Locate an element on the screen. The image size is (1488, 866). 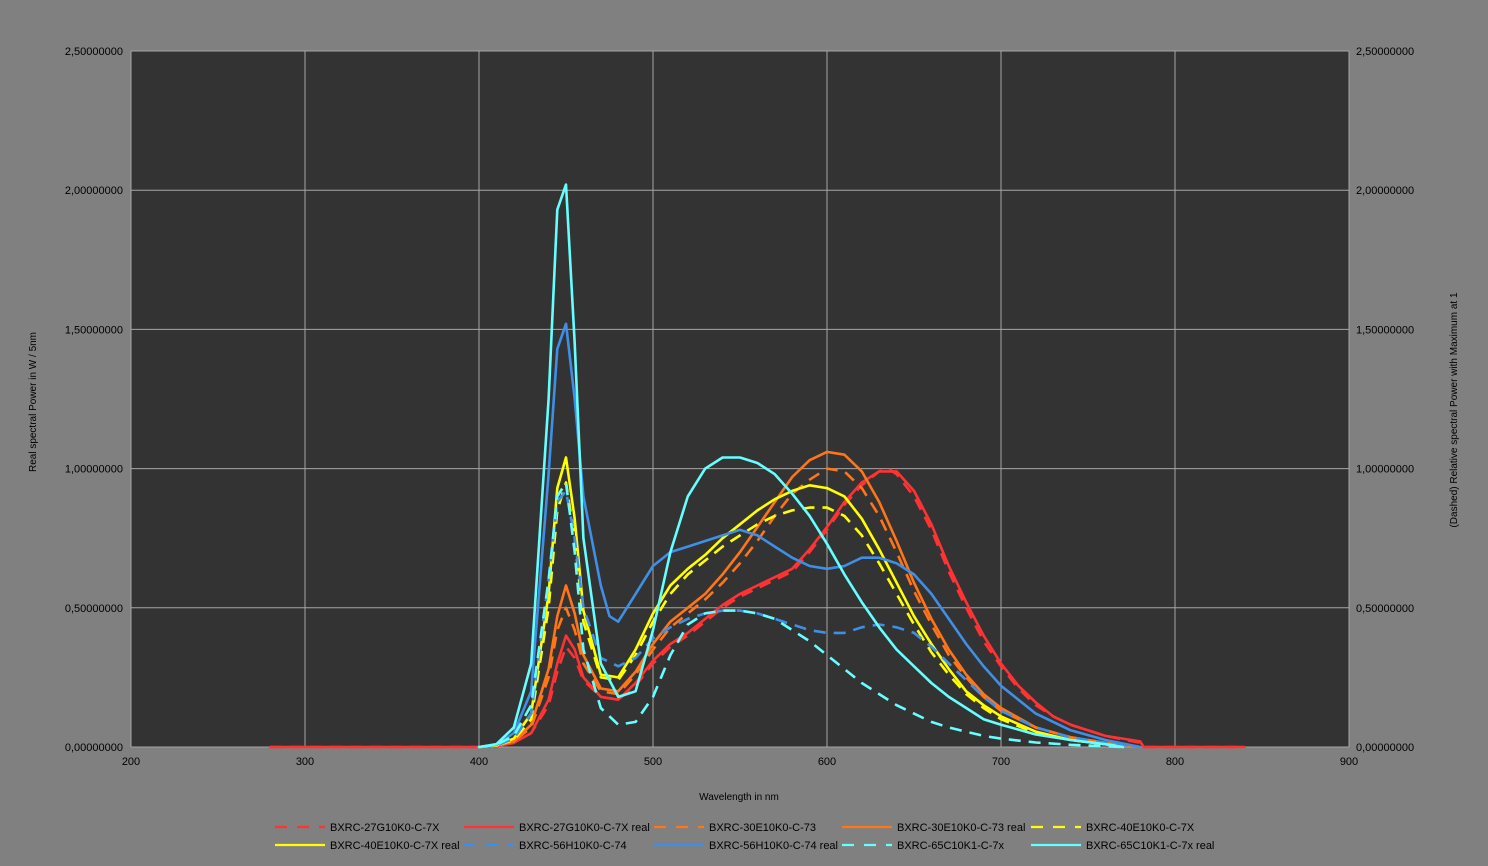
legend-label: BXRC-27G10K0-C-7X real is located at coordinates (584, 828).